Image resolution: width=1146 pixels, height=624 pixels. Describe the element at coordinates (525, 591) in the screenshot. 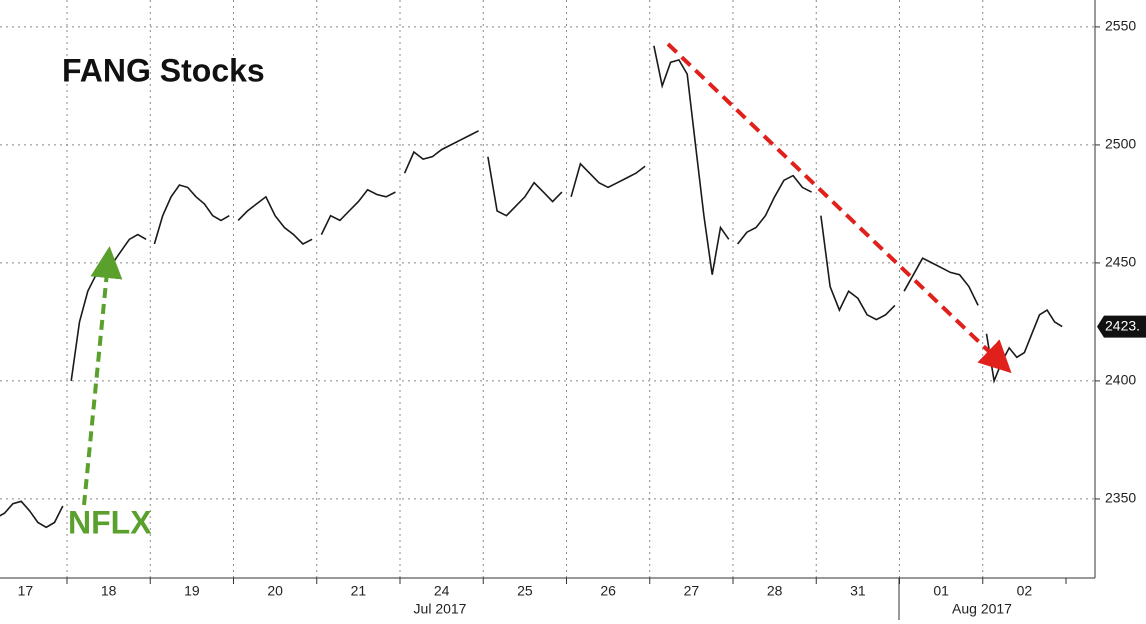

I see `x-tick-label: 25` at that location.